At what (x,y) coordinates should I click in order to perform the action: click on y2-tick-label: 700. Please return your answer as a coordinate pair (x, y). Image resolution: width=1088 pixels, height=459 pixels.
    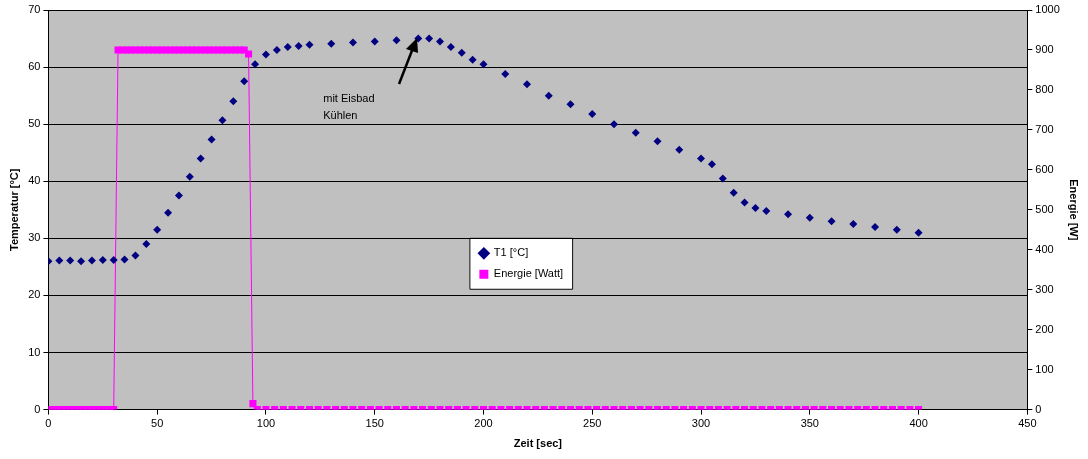
    Looking at the image, I should click on (1044, 128).